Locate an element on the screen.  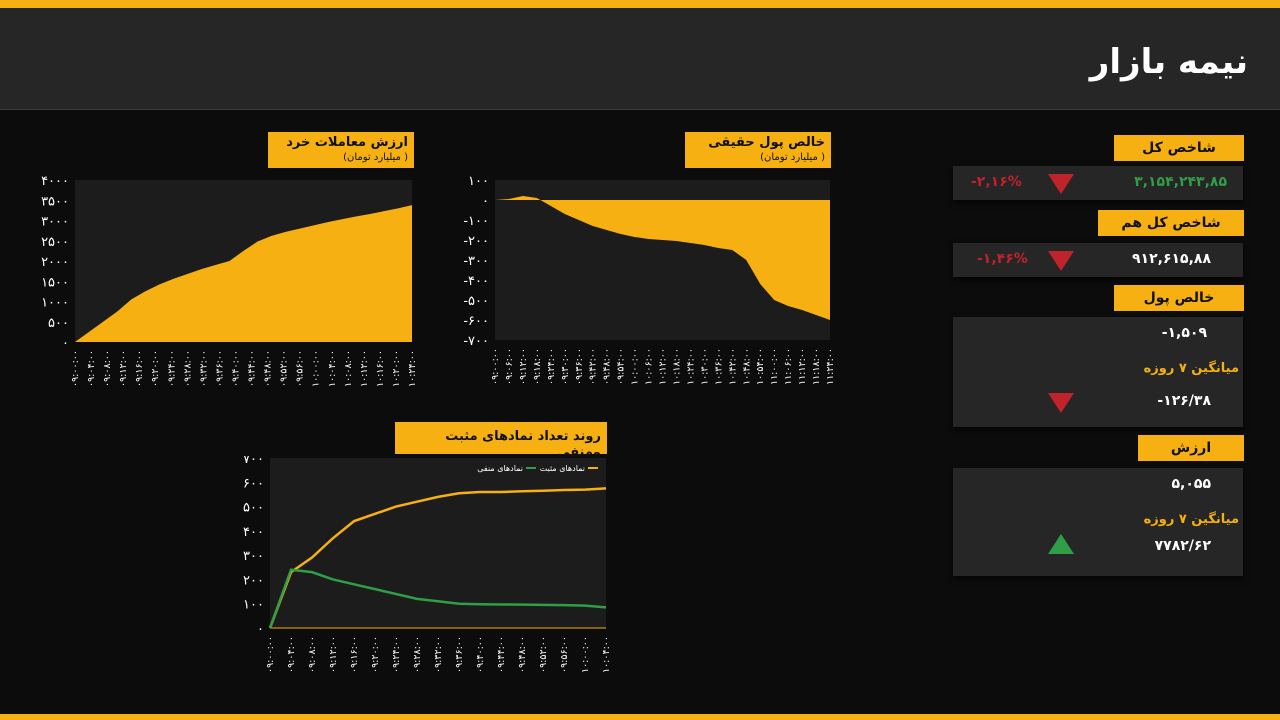
label-net-real-money: خالص پول حقیقی is located at coordinates (1179, 308).